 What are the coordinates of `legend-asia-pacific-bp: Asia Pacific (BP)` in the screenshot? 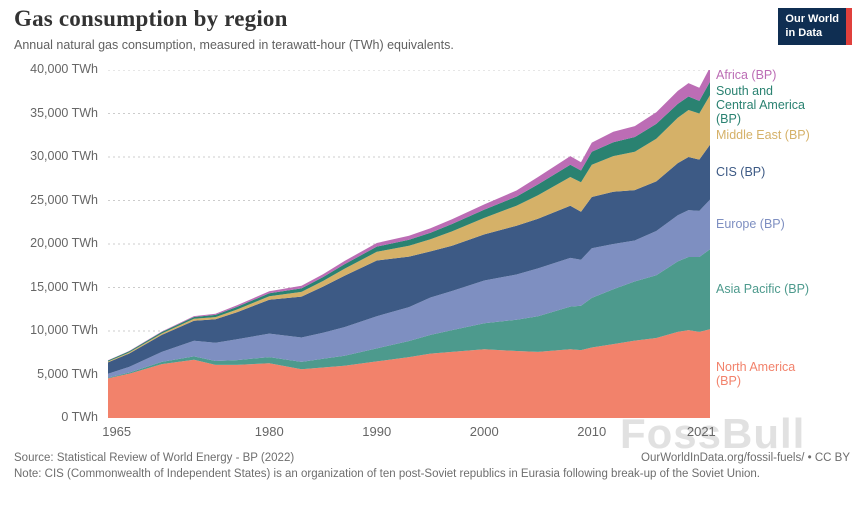 It's located at (763, 289).